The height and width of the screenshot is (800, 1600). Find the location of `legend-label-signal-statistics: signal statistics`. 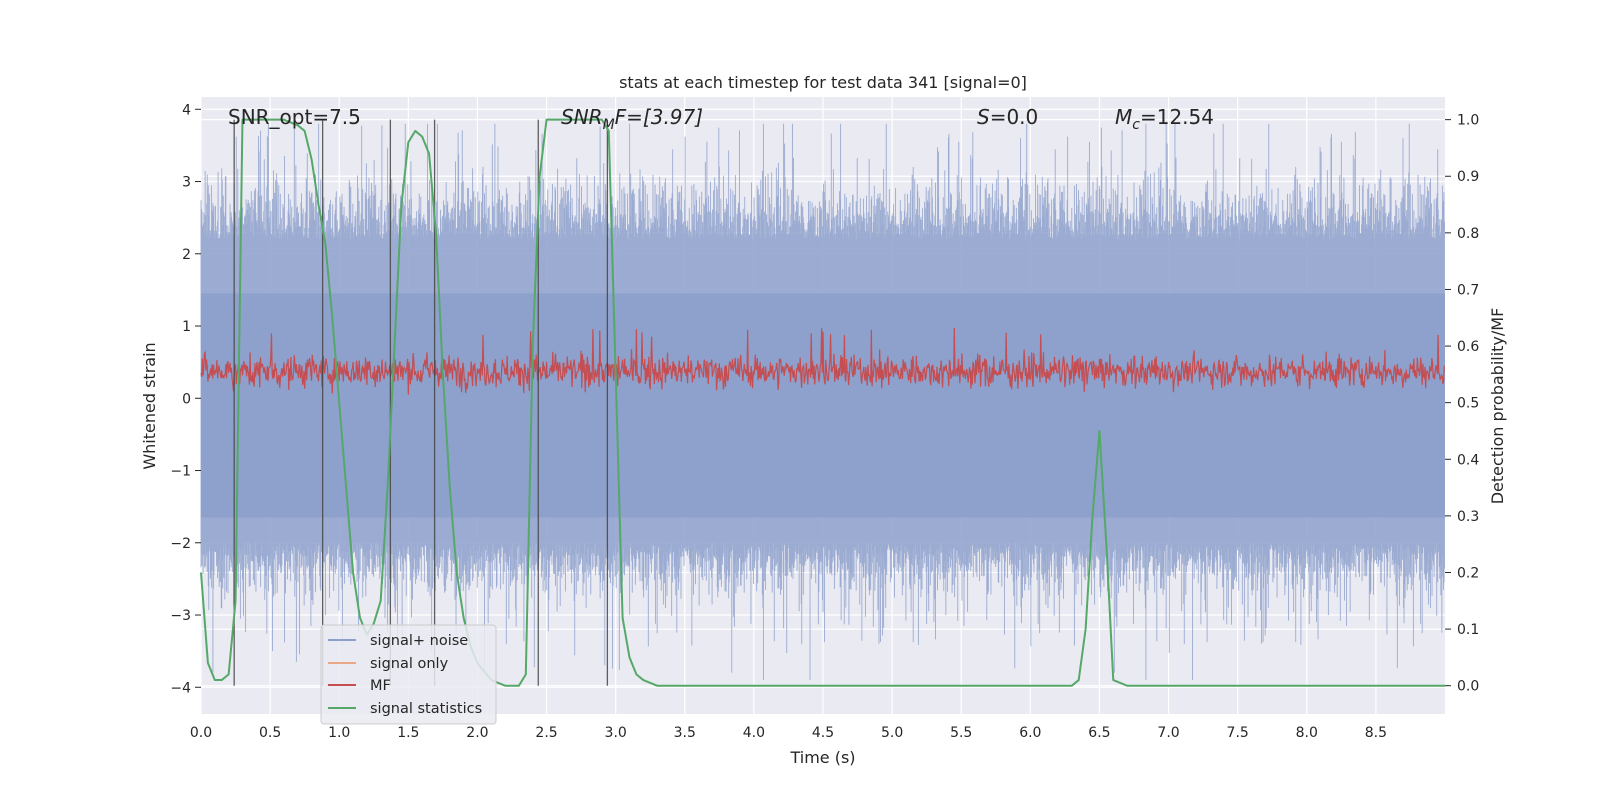

legend-label-signal-statistics: signal statistics is located at coordinates (426, 709).